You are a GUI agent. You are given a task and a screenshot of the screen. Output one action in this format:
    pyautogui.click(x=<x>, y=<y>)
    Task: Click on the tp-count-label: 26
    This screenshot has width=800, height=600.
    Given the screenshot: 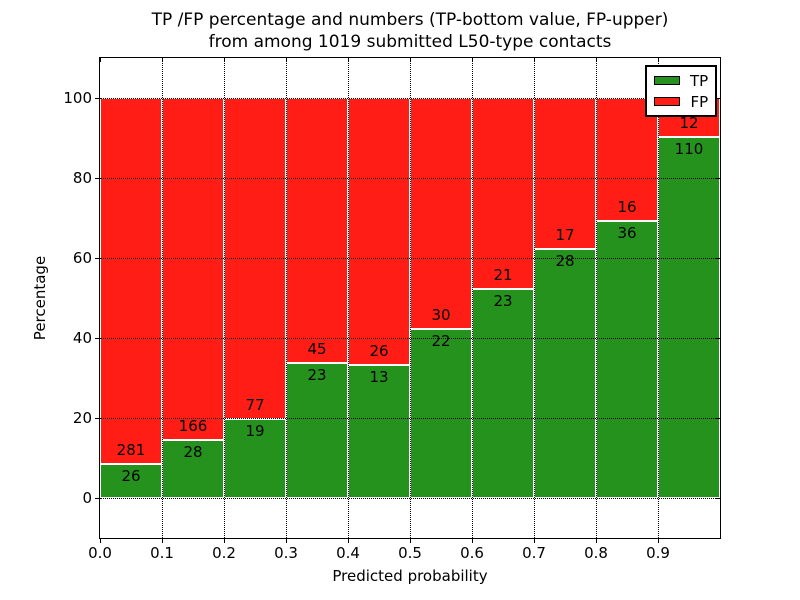 What is the action you would take?
    pyautogui.click(x=131, y=476)
    